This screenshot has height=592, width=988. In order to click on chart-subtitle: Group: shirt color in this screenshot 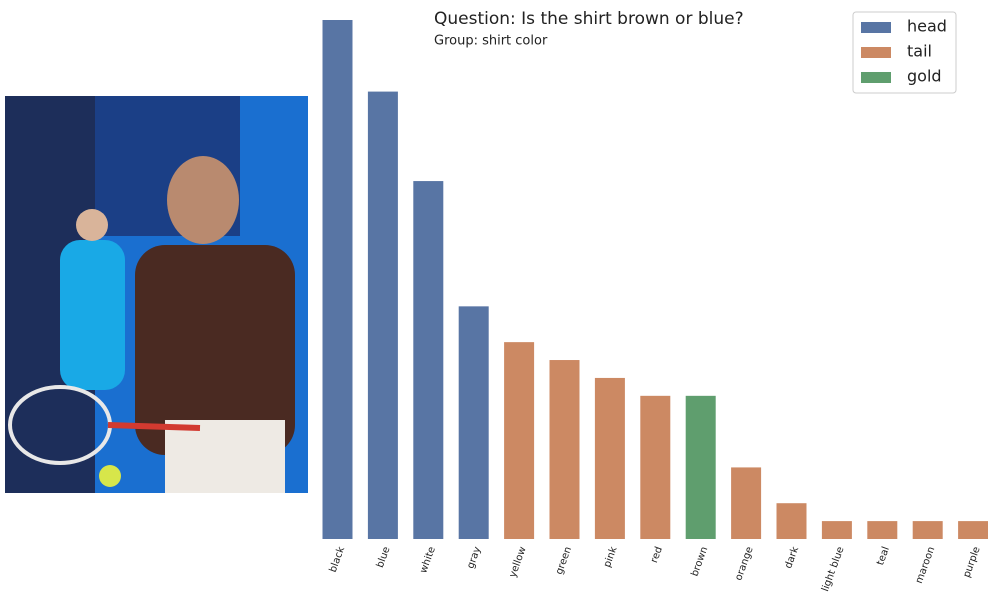, I will do `click(491, 41)`.